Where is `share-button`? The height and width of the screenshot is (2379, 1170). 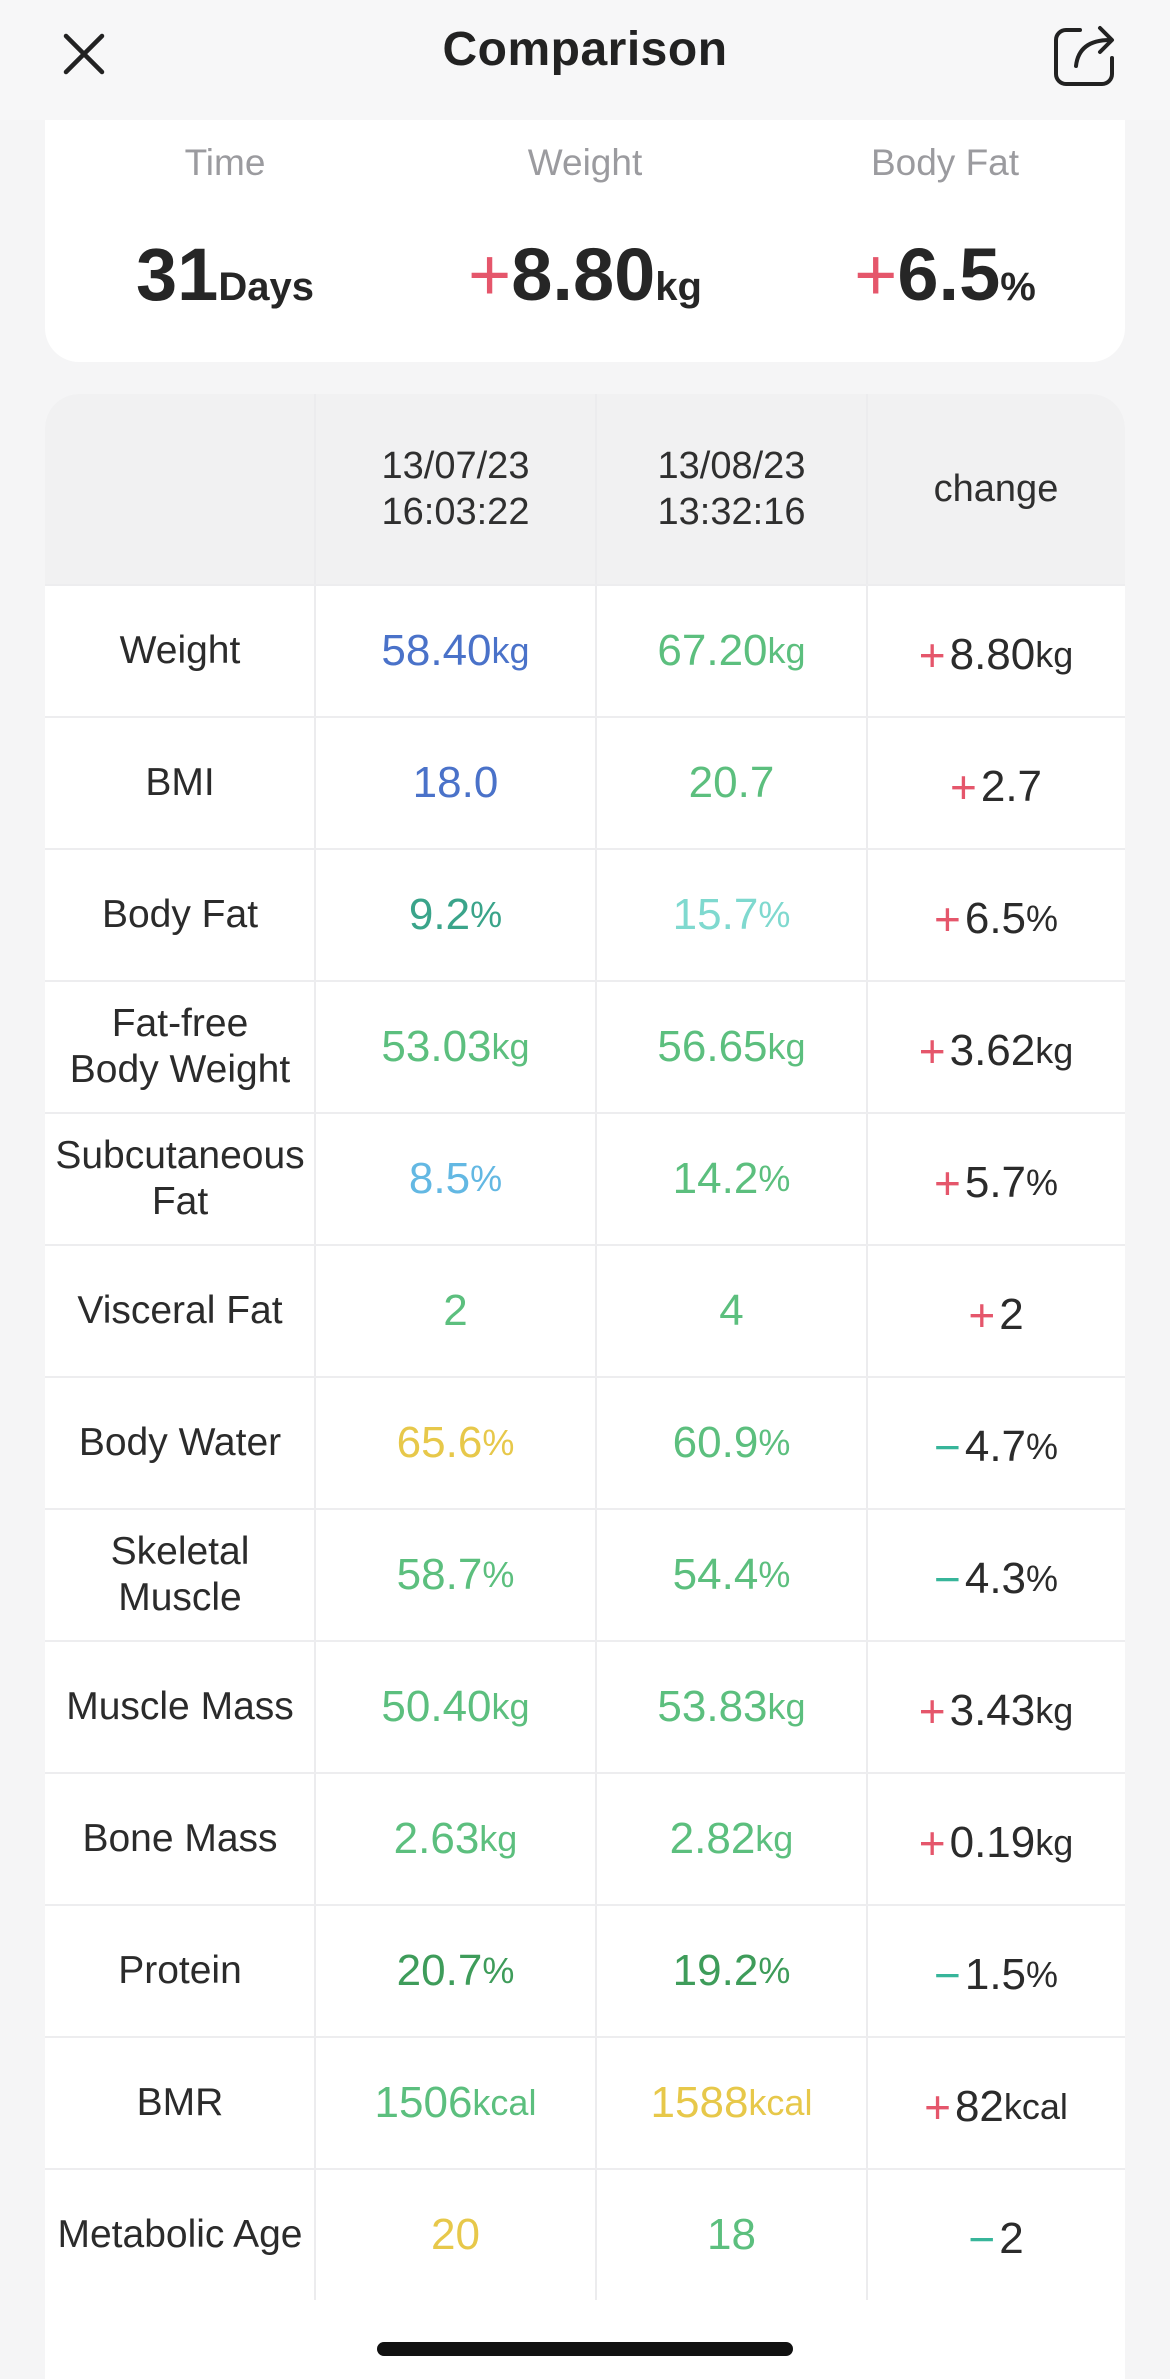 share-button is located at coordinates (1087, 54).